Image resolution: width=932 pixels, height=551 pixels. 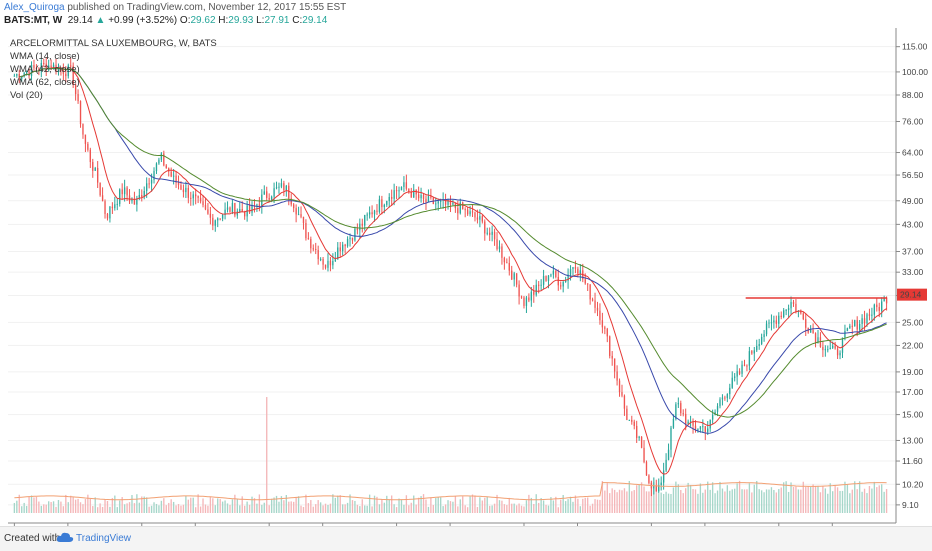 I want to click on high-label: H:, so click(x=223, y=20).